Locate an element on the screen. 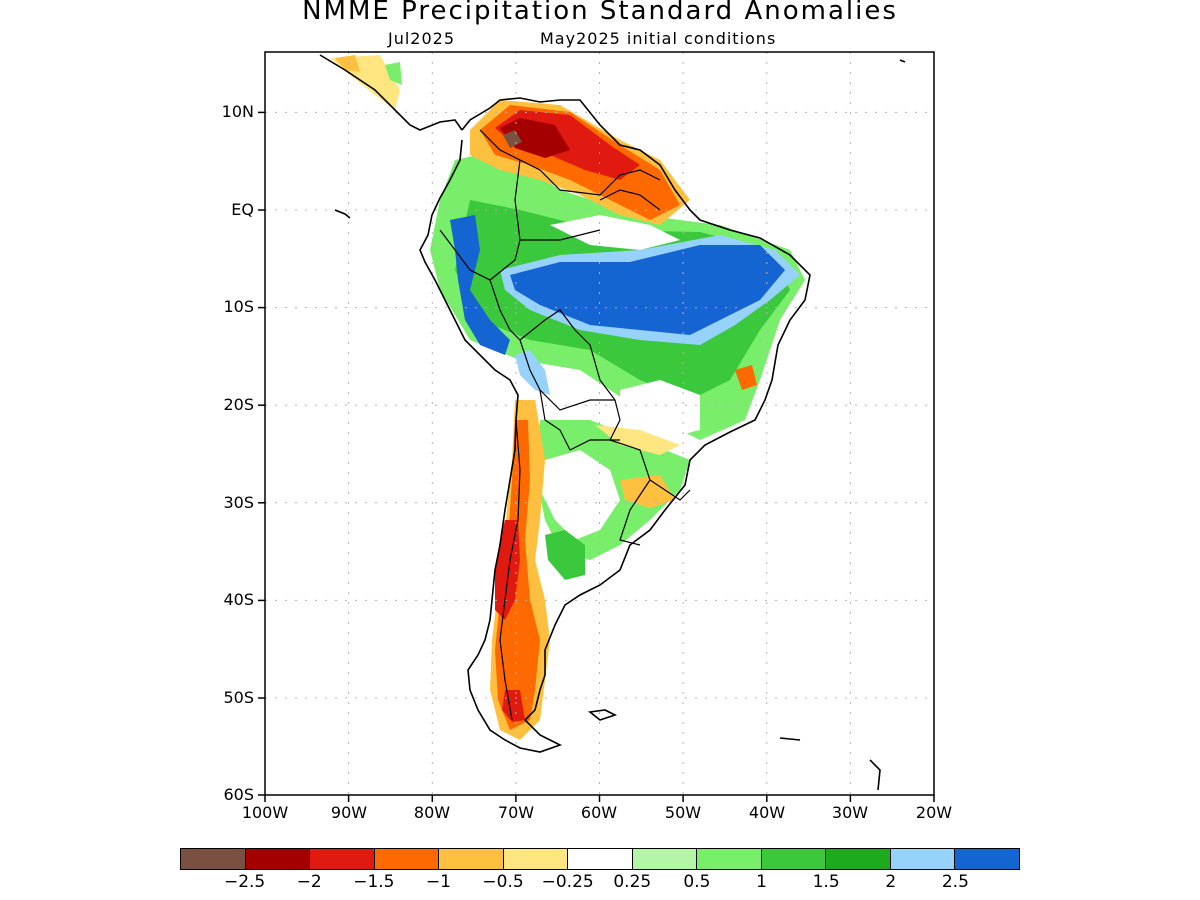  dry-band-chaco is located at coordinates (637, 440).